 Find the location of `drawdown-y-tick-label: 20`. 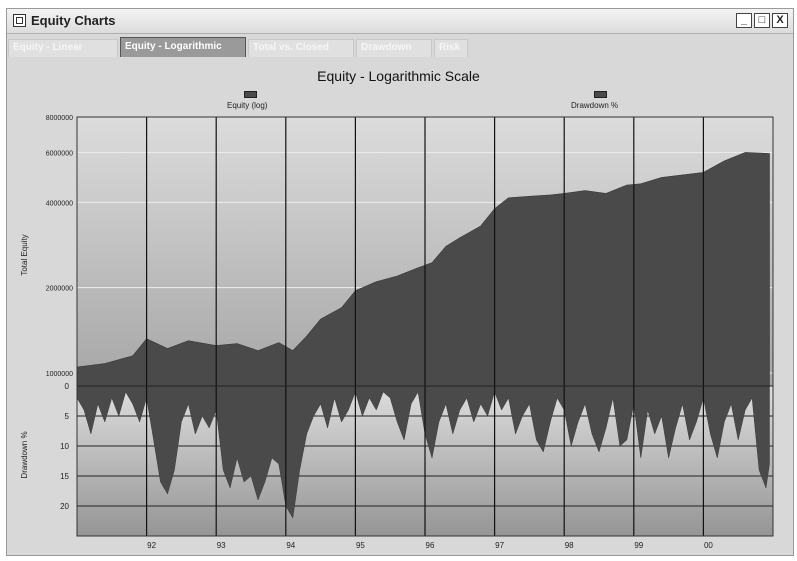

drawdown-y-tick-label: 20 is located at coordinates (64, 506).